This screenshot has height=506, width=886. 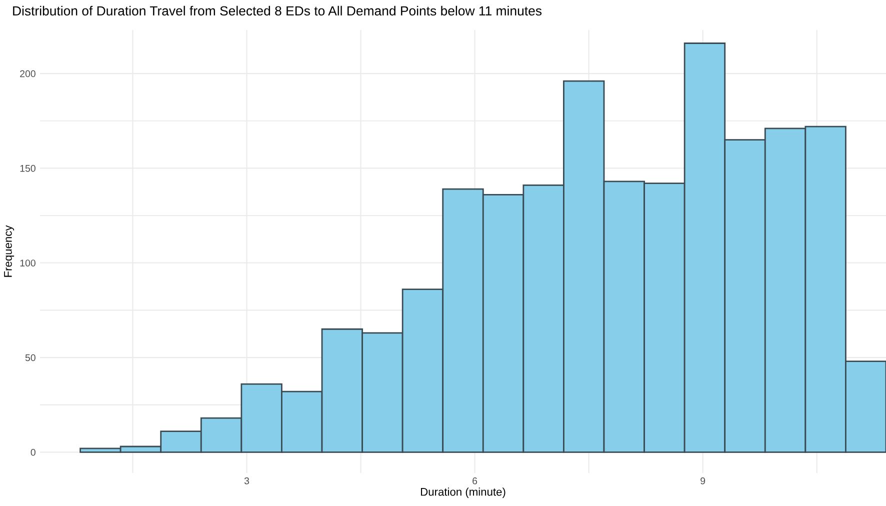 I want to click on x-axis-title: Duration (minute), so click(x=463, y=493).